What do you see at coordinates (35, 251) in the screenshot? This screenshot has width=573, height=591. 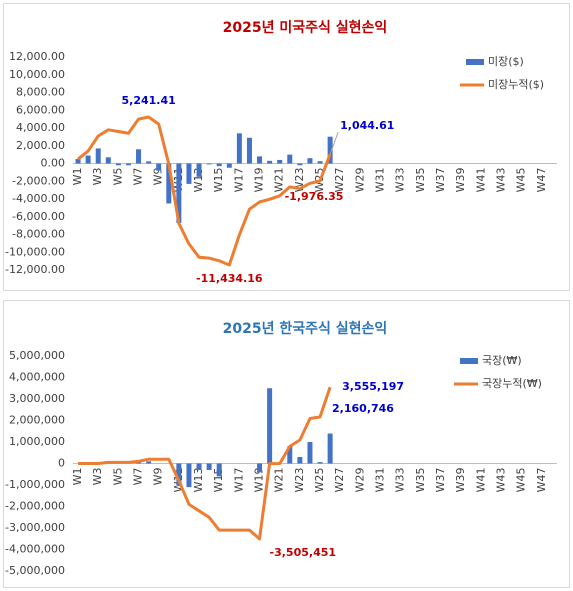 I see `y-tick-label: -10,000.00` at bounding box center [35, 251].